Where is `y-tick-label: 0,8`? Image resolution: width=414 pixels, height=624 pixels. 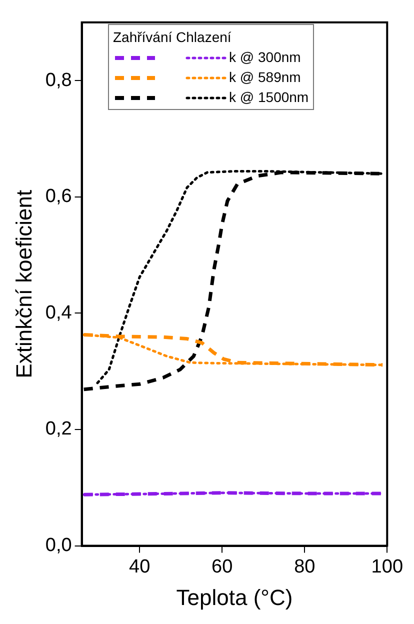
y-tick-label: 0,8 is located at coordinates (58, 80).